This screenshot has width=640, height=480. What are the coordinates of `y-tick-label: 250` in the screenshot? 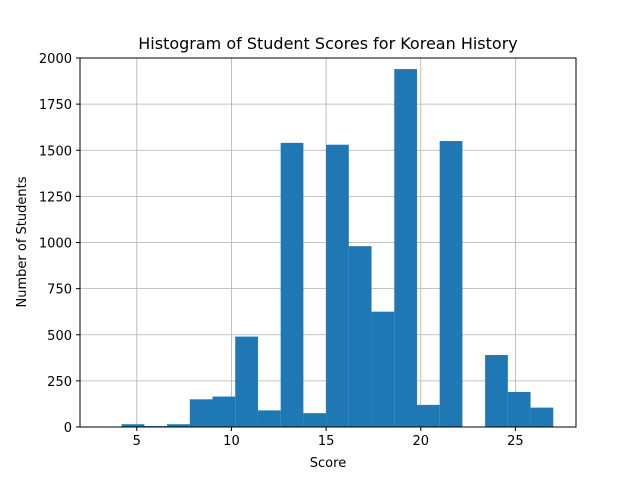 It's located at (59, 382).